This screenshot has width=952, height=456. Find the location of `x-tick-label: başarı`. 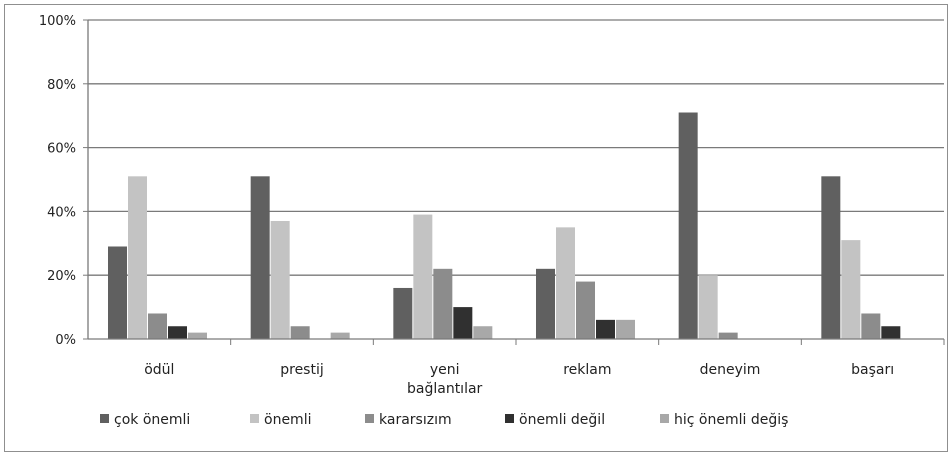

x-tick-label: başarı is located at coordinates (872, 370).